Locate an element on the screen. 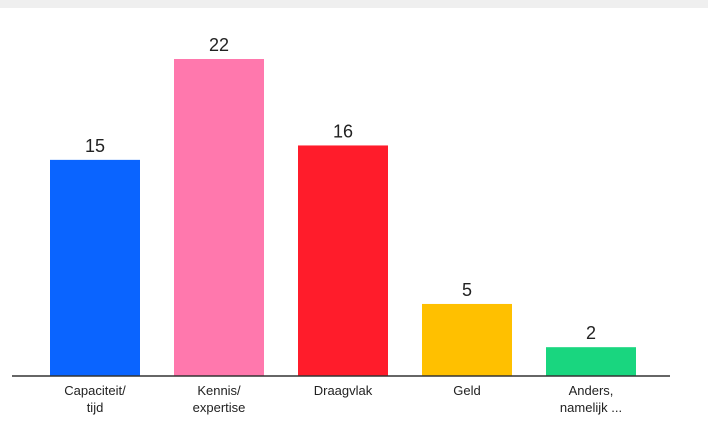 Image resolution: width=708 pixels, height=422 pixels. category-label-3: Geld is located at coordinates (466, 390).